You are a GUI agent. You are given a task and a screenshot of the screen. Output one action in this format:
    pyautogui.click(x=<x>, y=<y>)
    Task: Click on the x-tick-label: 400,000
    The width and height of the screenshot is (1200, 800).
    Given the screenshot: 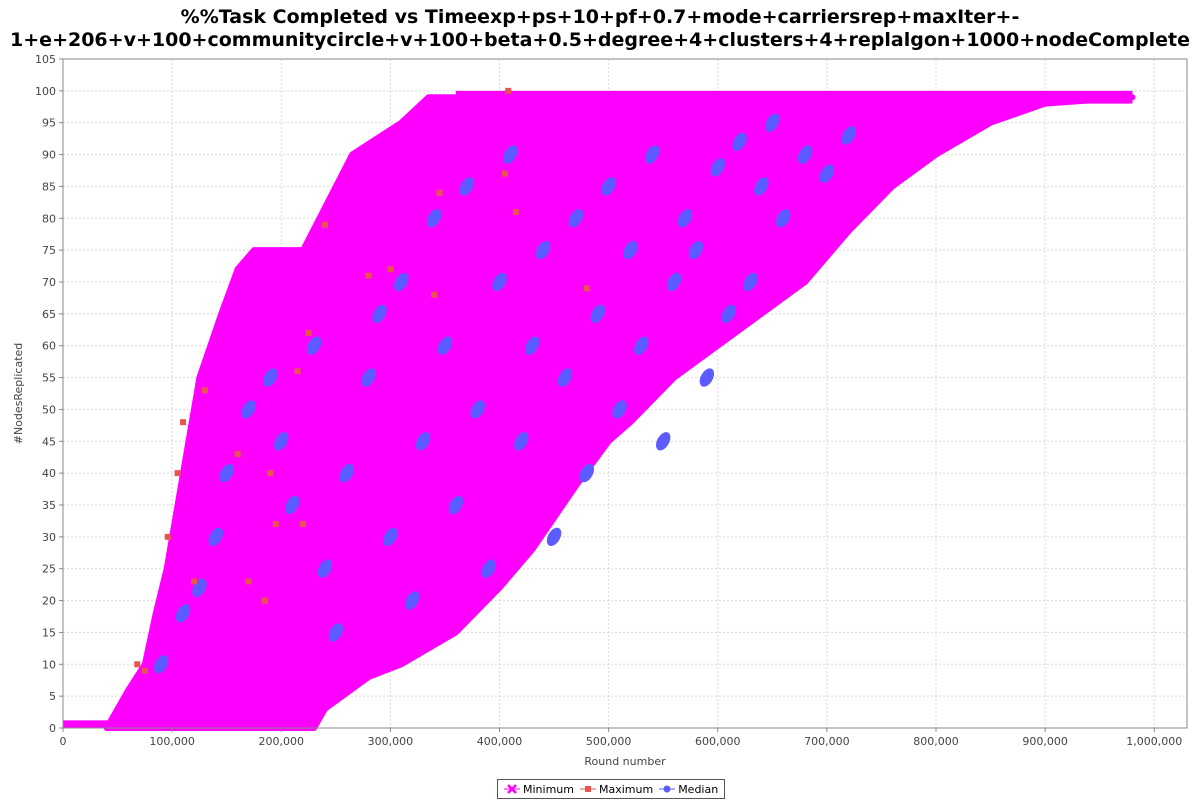 What is the action you would take?
    pyautogui.click(x=500, y=741)
    